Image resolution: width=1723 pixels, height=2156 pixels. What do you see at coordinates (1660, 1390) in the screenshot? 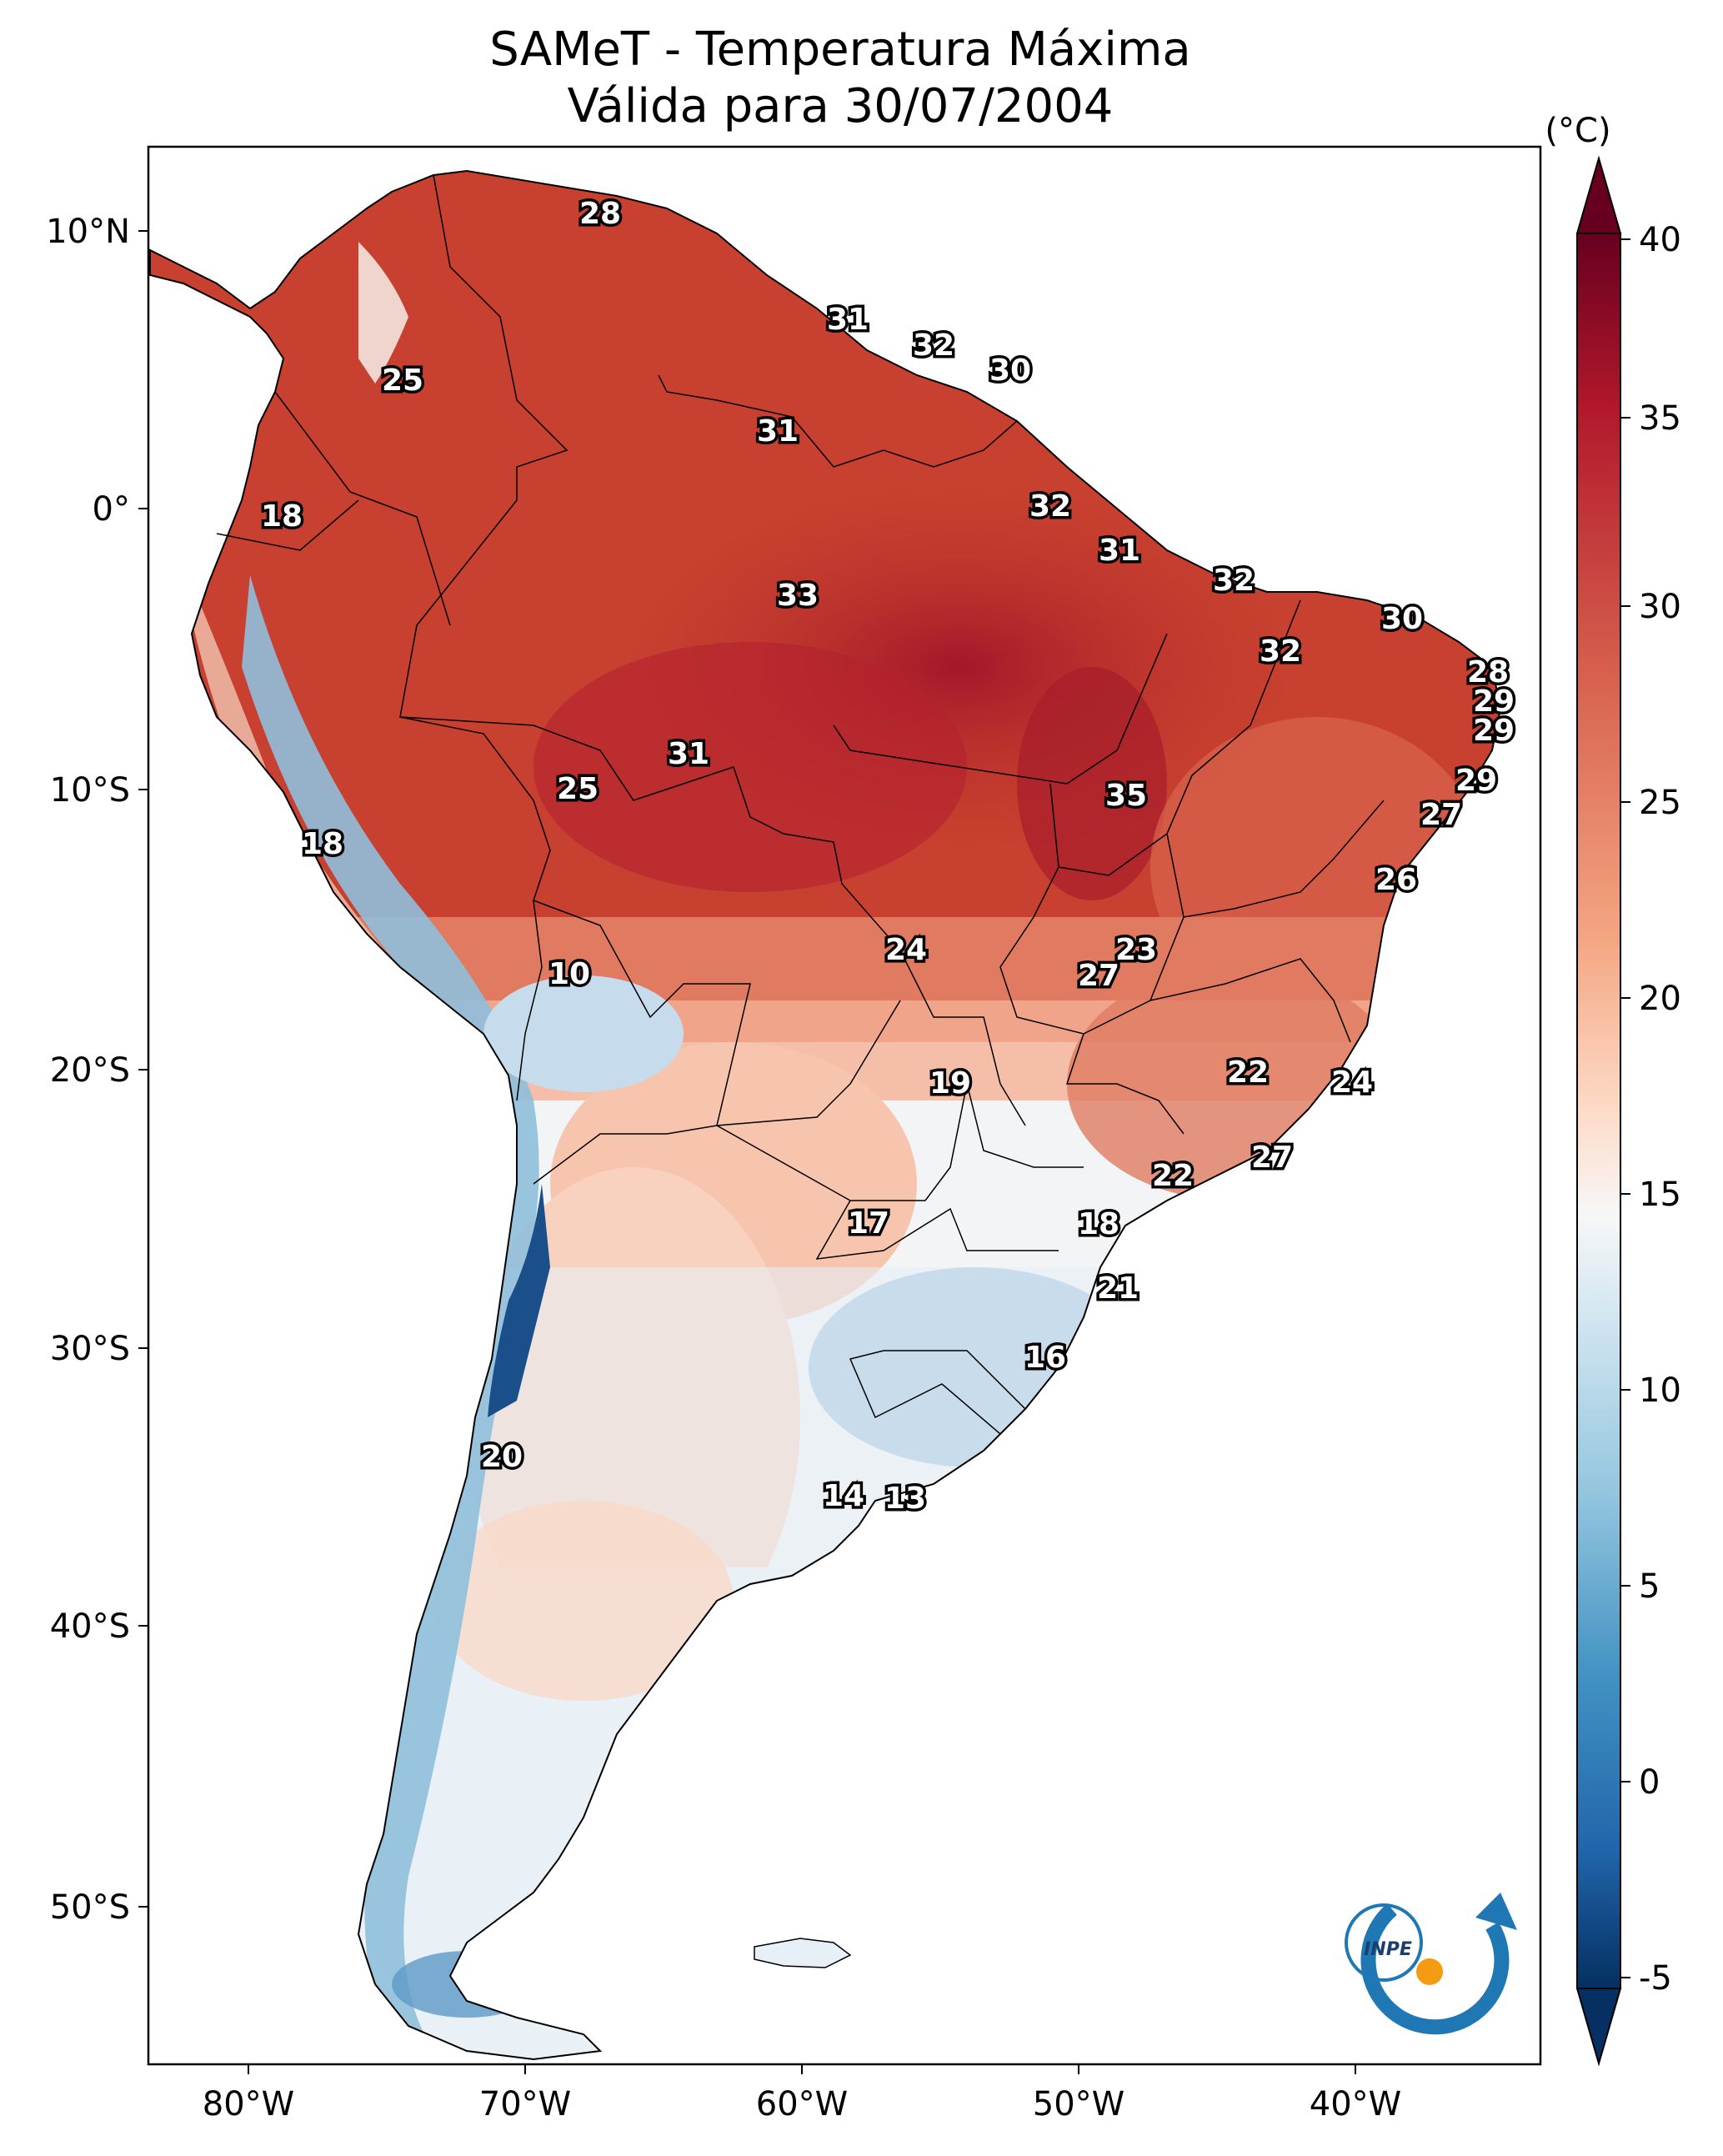
I see `colorbar-tick-label: 10` at bounding box center [1660, 1390].